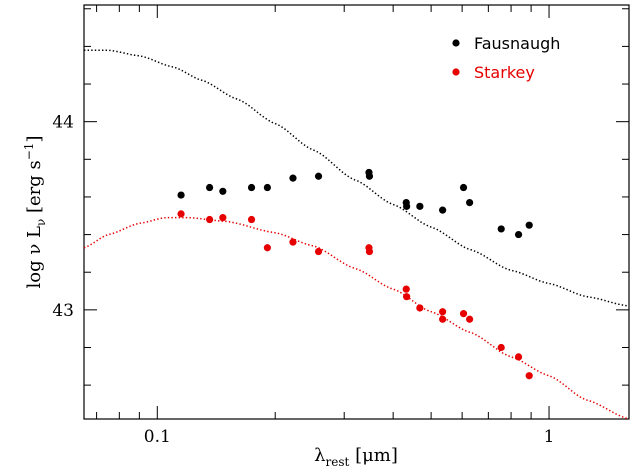  What do you see at coordinates (338, 462) in the screenshot?
I see `x-axis-label-sub: rest` at bounding box center [338, 462].